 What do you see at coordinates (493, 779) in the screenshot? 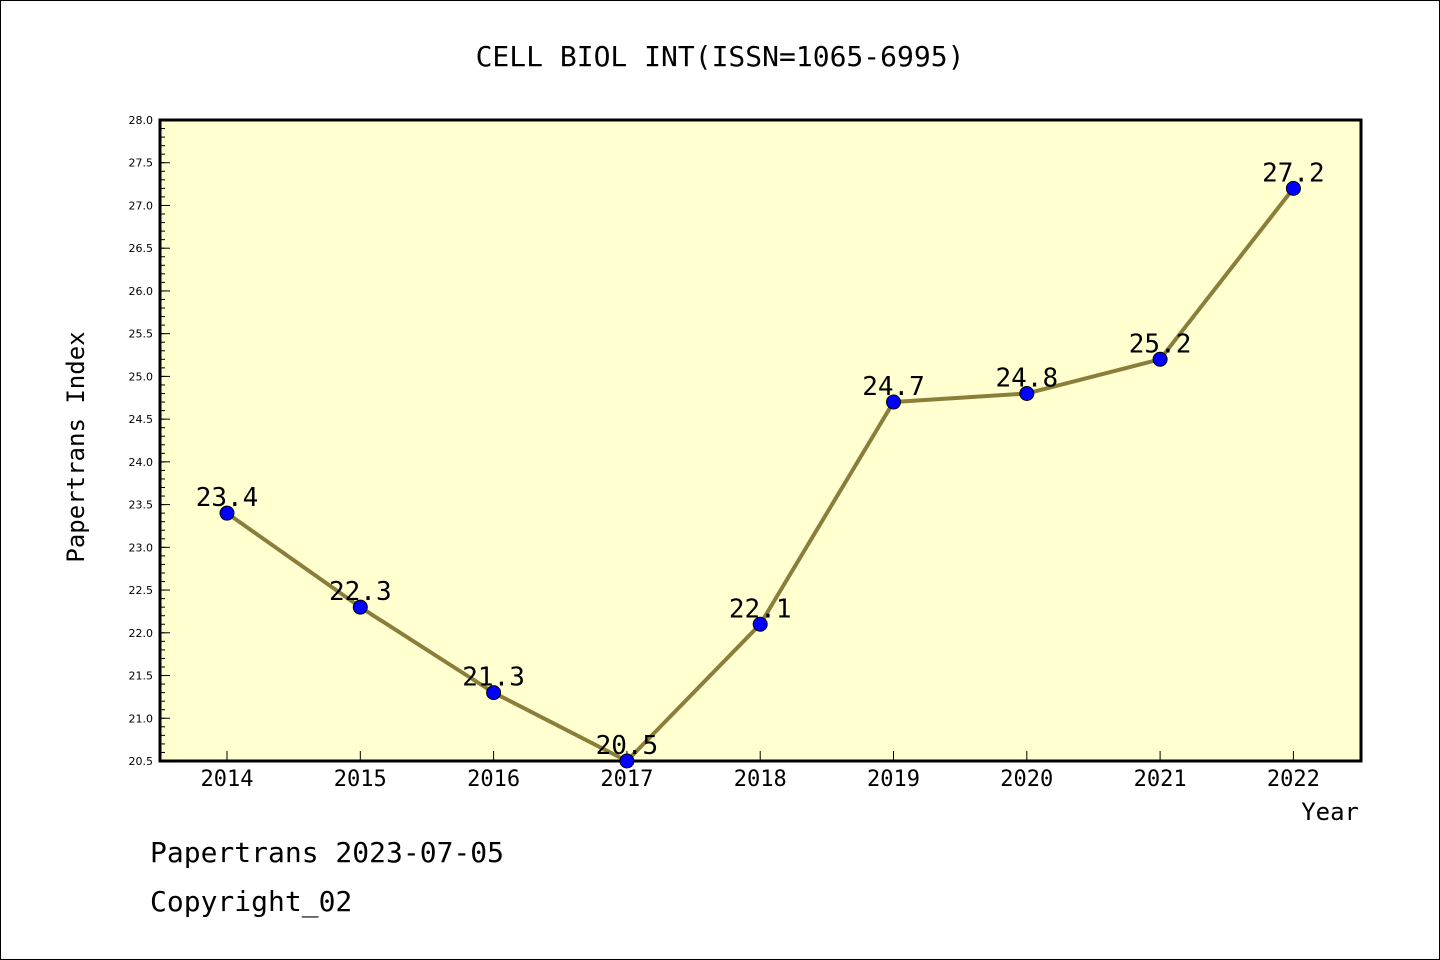
I see `x-tick-label: 2016` at bounding box center [493, 779].